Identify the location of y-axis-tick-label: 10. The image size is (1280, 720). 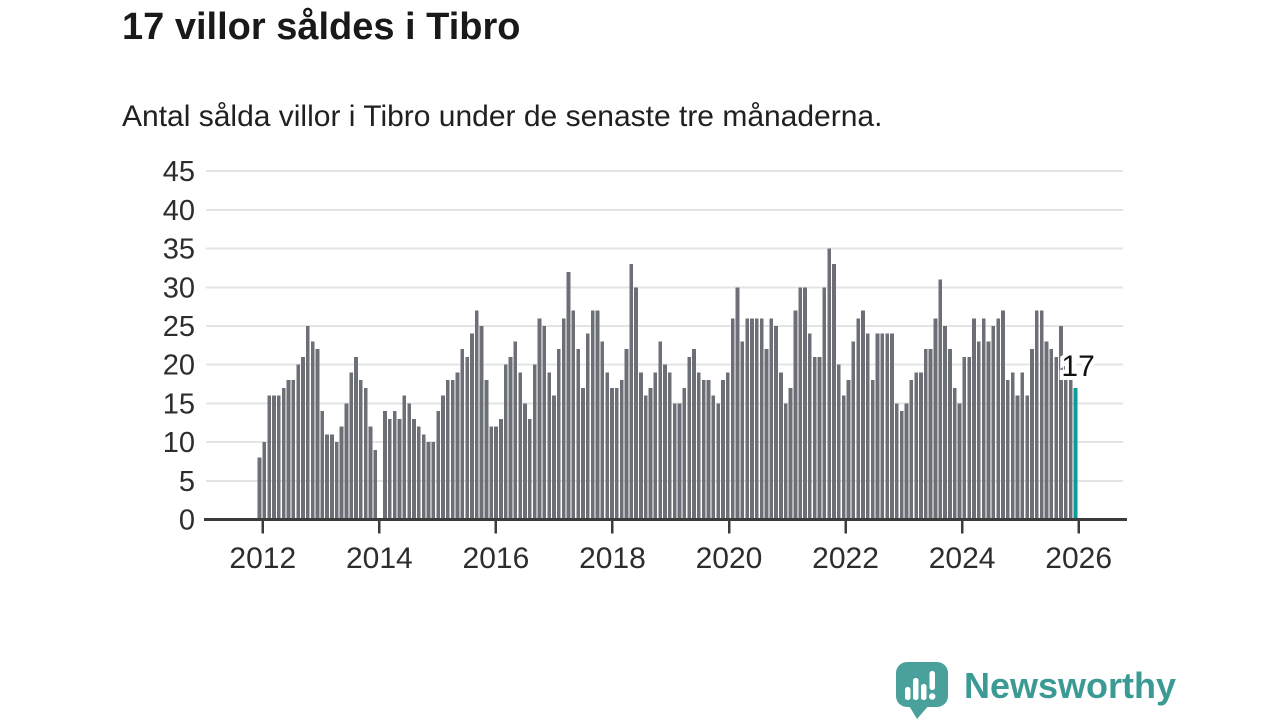
(179, 443).